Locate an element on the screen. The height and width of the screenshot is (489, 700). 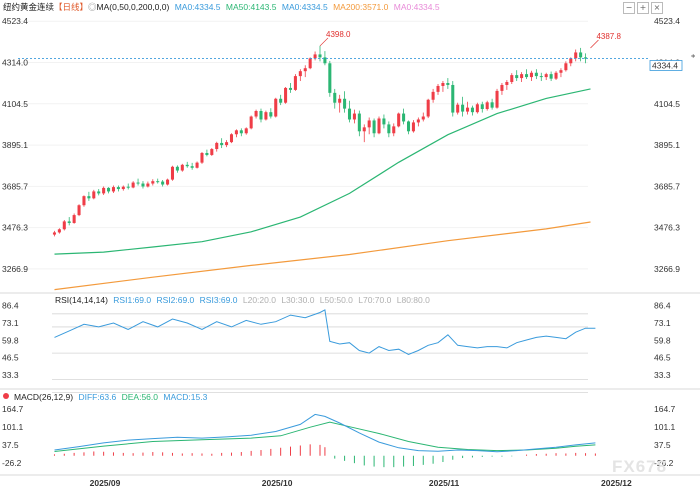
close-button: × is located at coordinates (657, 8).